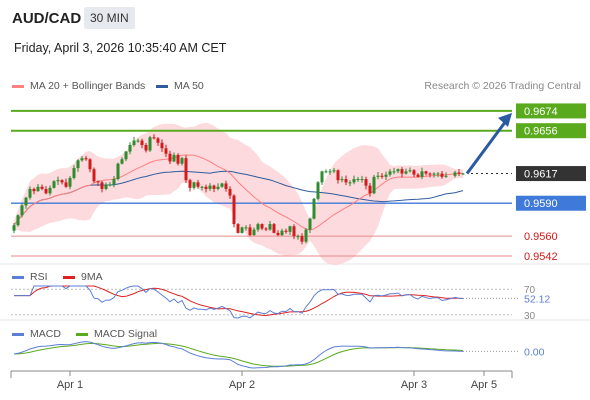 The height and width of the screenshot is (400, 590). What do you see at coordinates (39, 277) in the screenshot?
I see `legend-rsi-label: RSI` at bounding box center [39, 277].